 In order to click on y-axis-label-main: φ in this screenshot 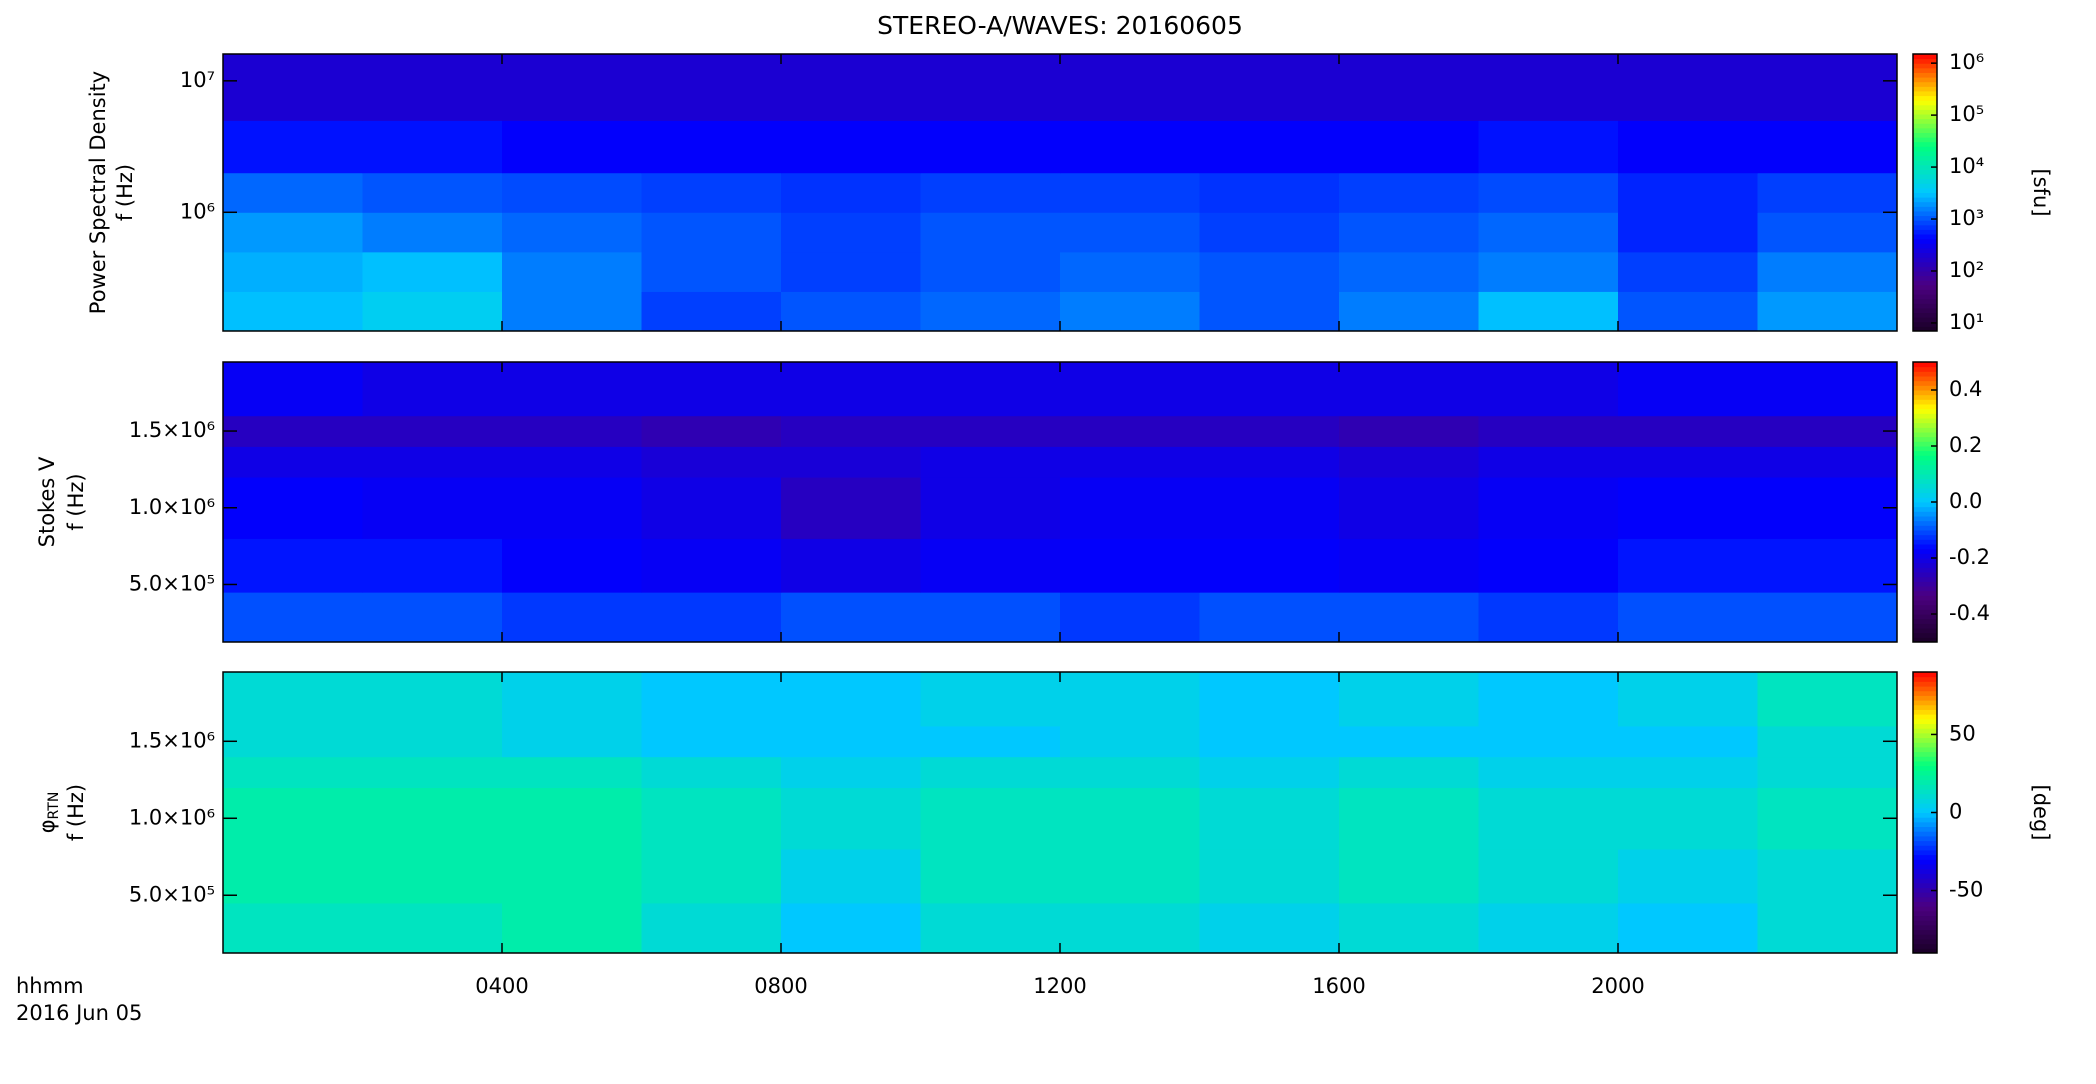, I will do `click(47, 826)`.